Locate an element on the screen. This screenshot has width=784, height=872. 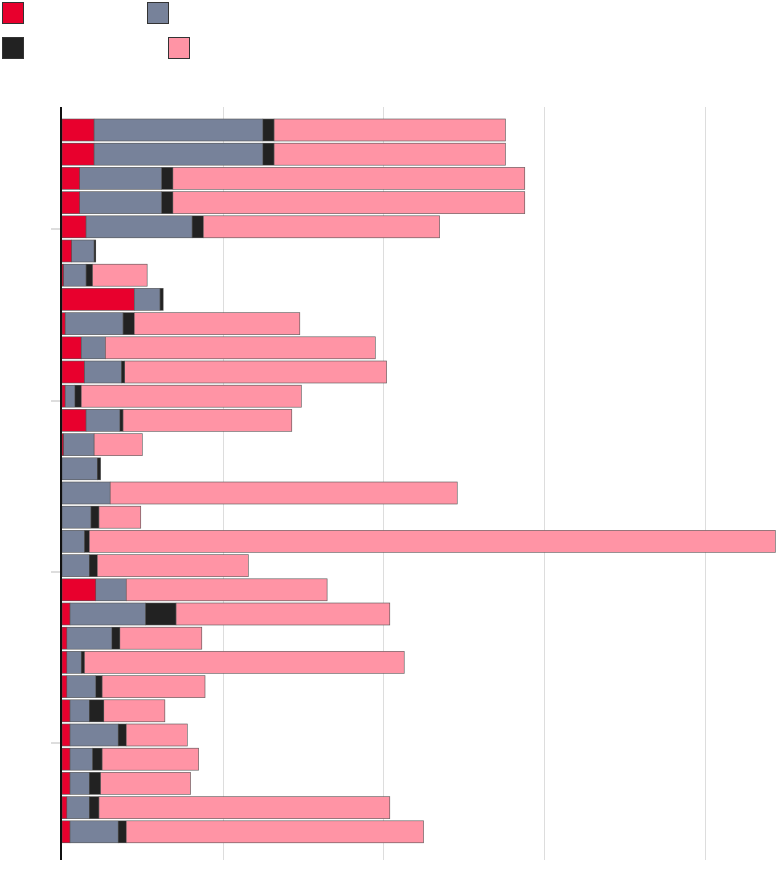
legend-swatch-red is located at coordinates (13, 13).